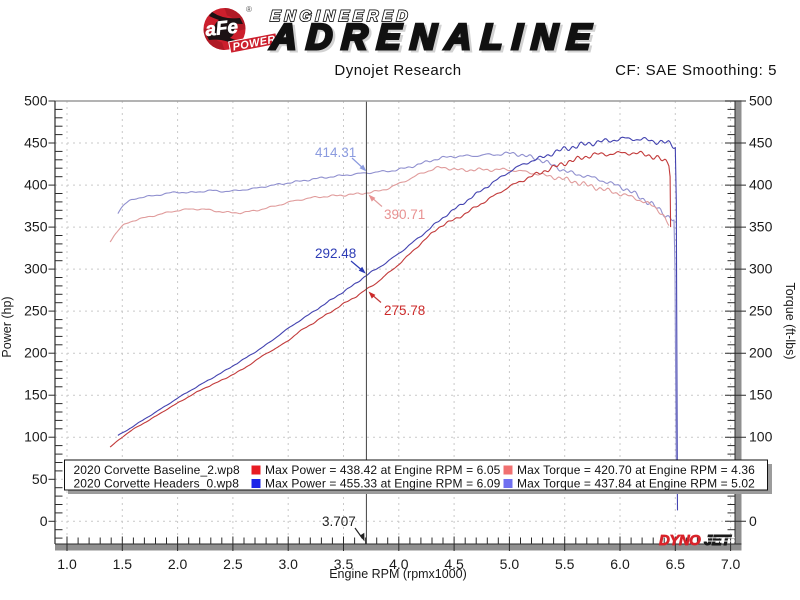 The image size is (800, 600). Describe the element at coordinates (335, 253) in the screenshot. I see `svg-text: 292.48` at that location.